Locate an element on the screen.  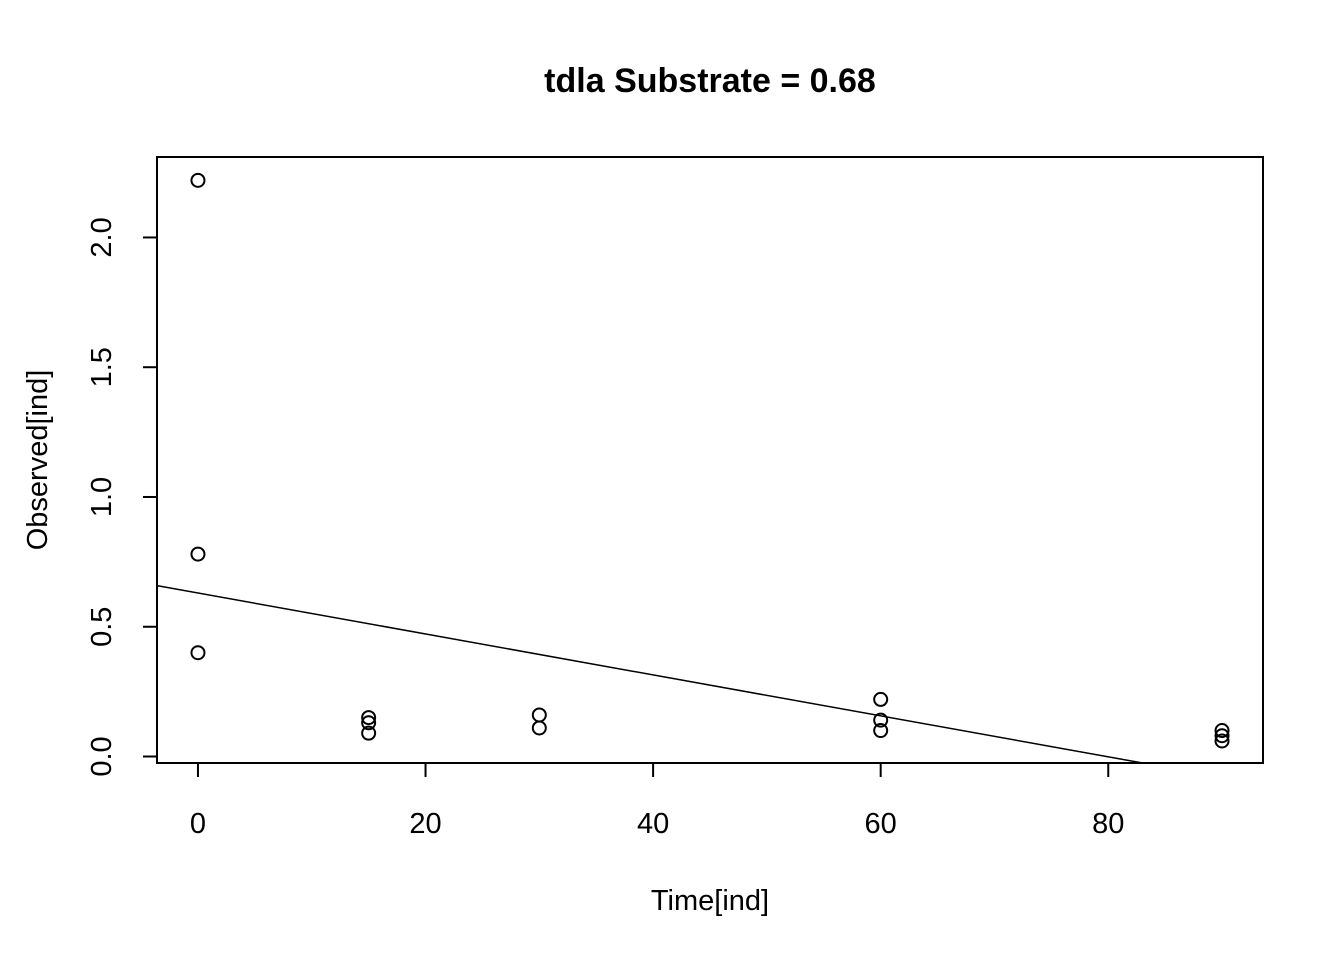
y-tick-label: 1.5 is located at coordinates (102, 367).